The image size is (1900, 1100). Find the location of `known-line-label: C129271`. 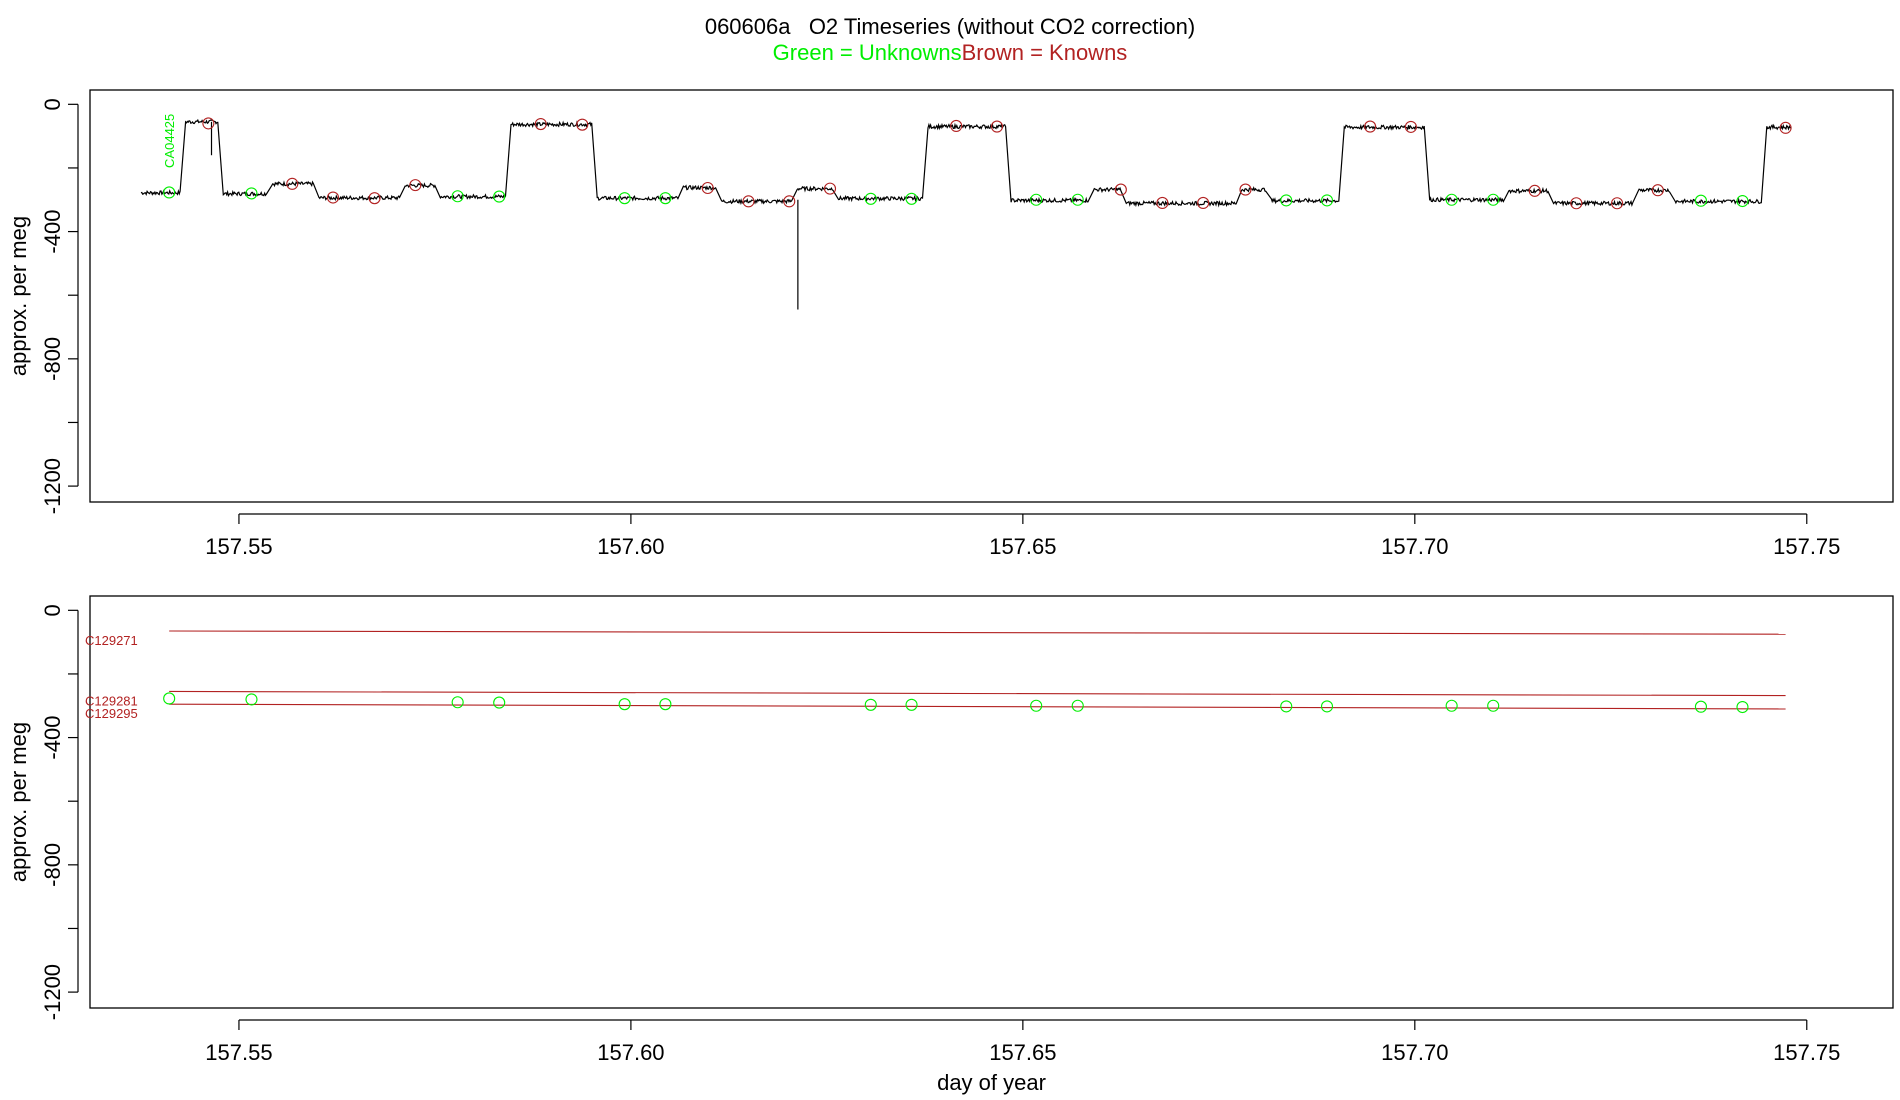

known-line-label: C129271 is located at coordinates (111, 640).